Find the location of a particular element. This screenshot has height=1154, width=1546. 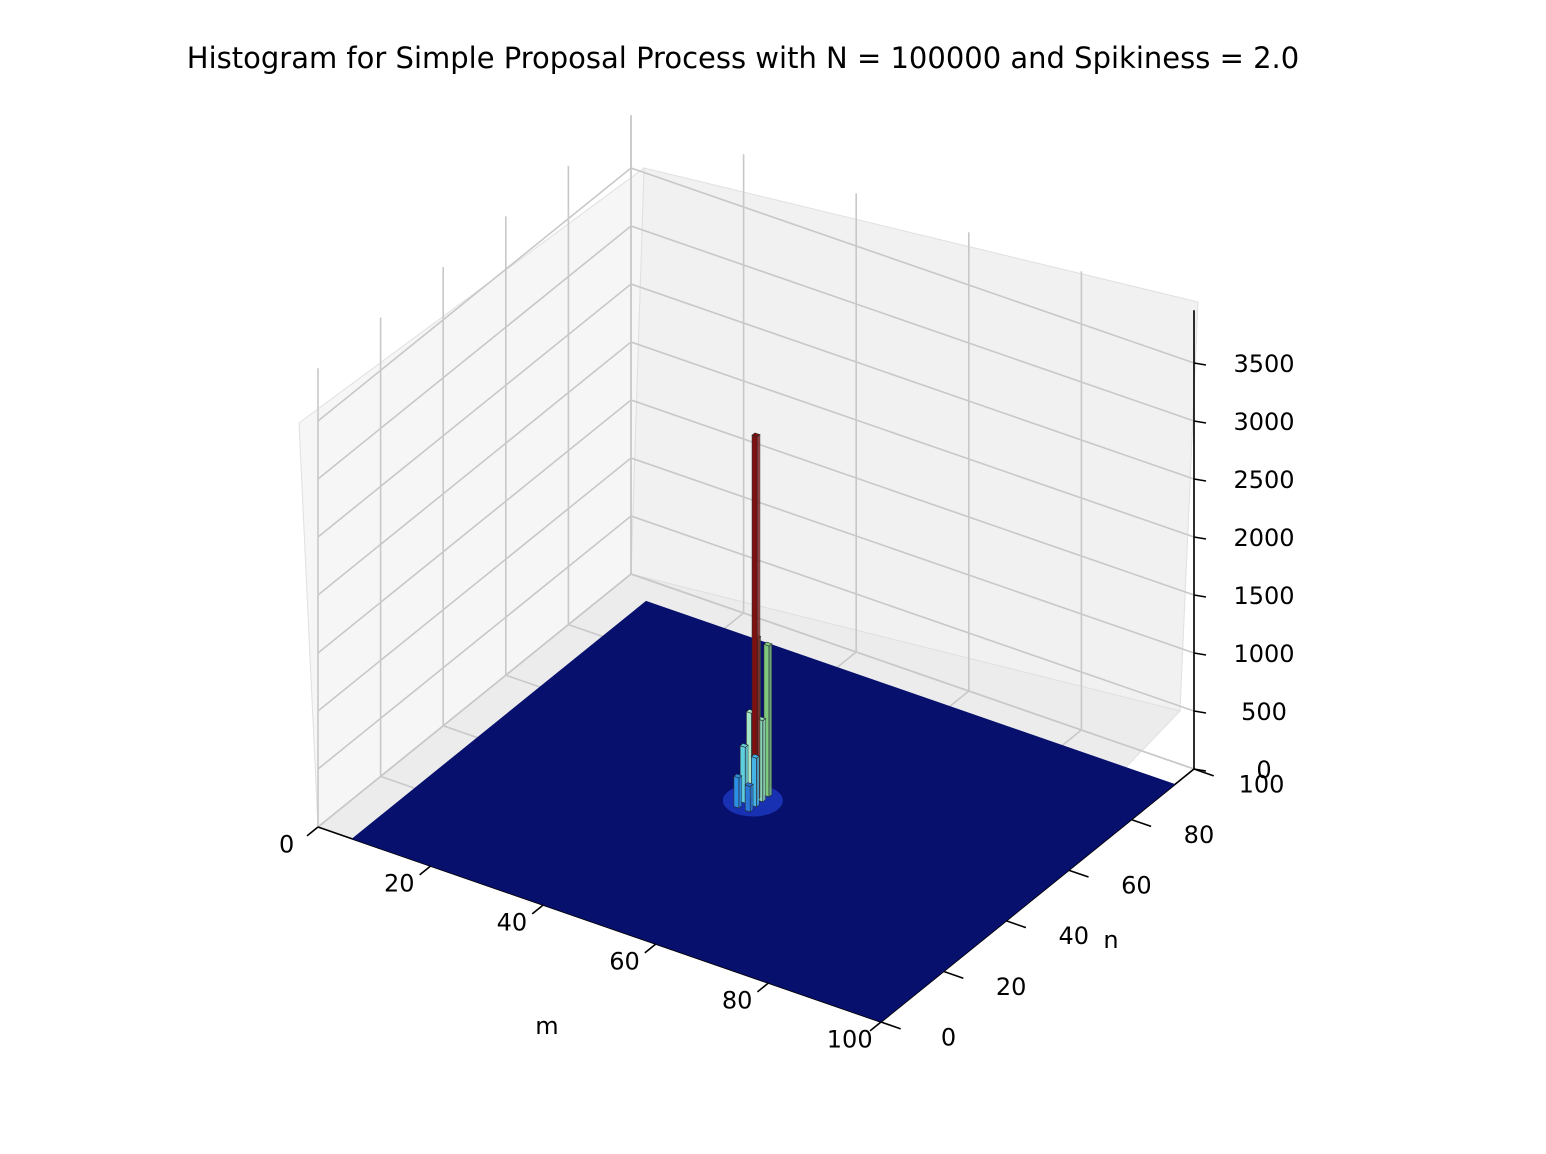

x-tick-label: 40 is located at coordinates (512, 922).